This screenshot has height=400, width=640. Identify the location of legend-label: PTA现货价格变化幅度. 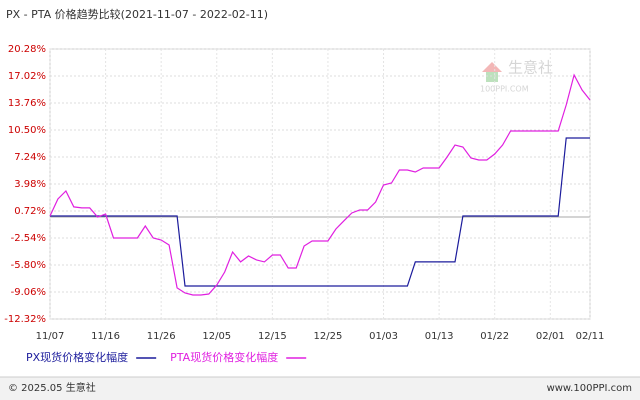
(224, 357).